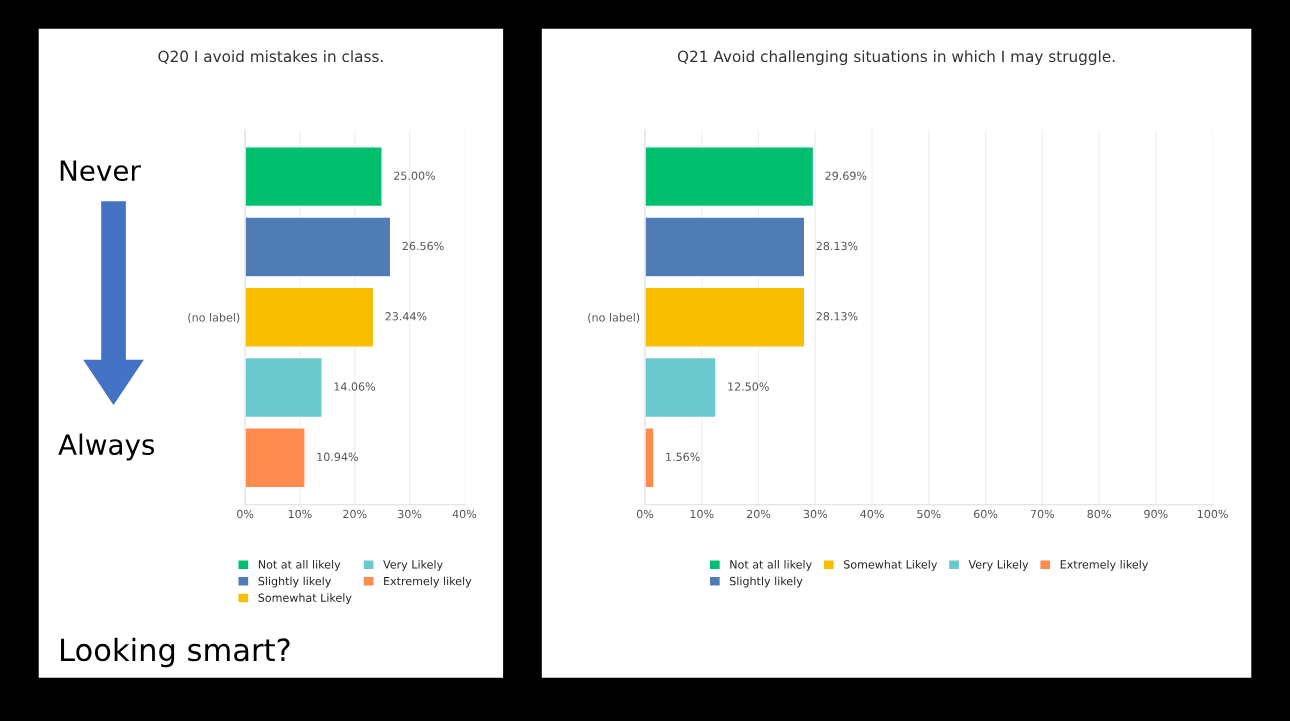 The height and width of the screenshot is (721, 1290). I want to click on text: Always, so click(106, 447).